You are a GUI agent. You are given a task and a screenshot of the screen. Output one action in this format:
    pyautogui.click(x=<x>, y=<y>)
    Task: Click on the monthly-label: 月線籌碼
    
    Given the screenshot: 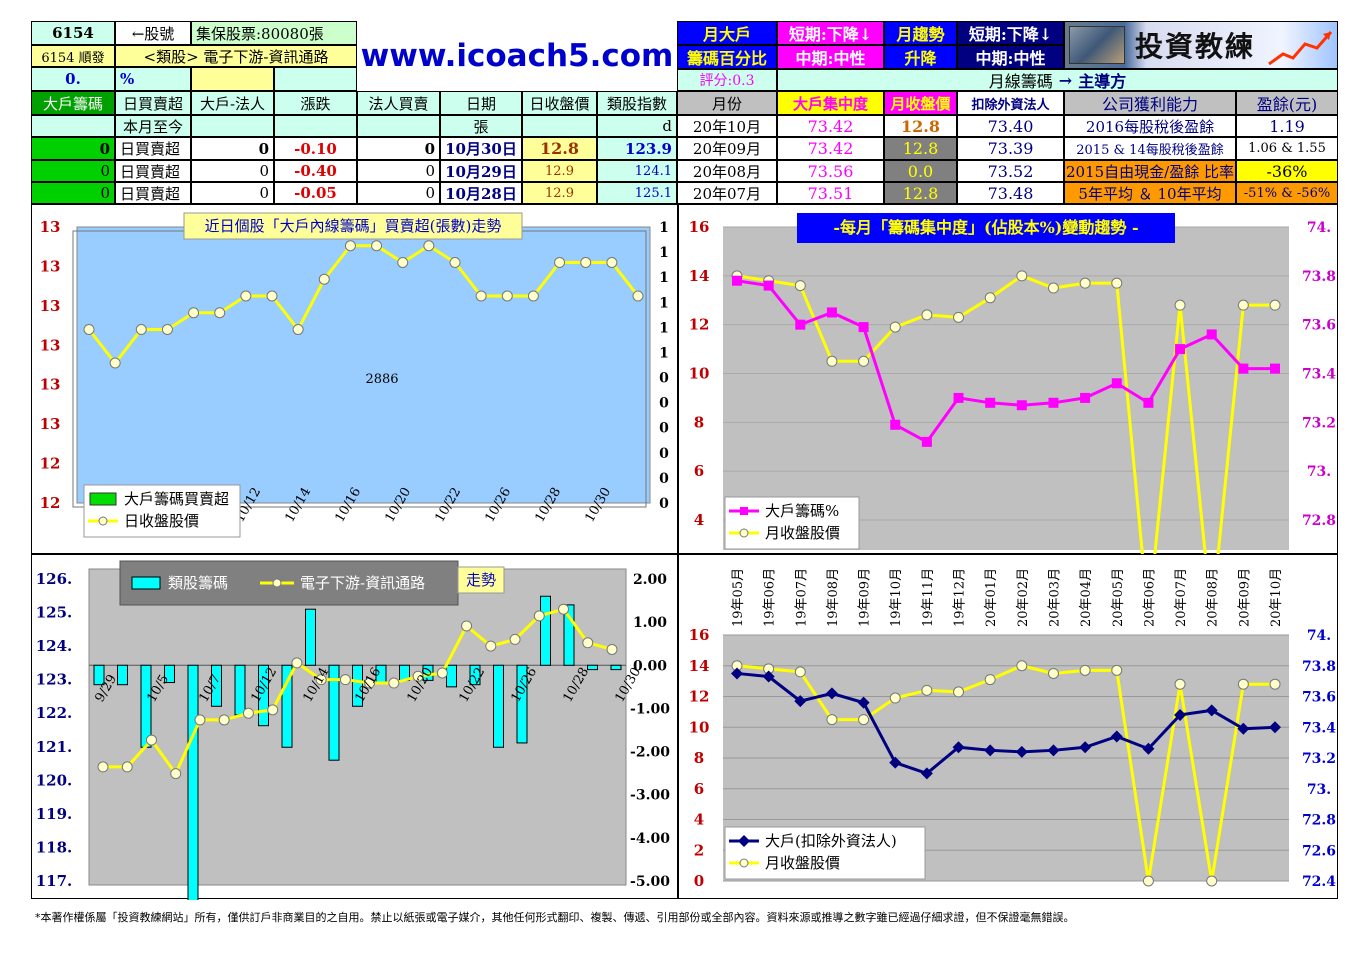 What is the action you would take?
    pyautogui.click(x=1020, y=81)
    